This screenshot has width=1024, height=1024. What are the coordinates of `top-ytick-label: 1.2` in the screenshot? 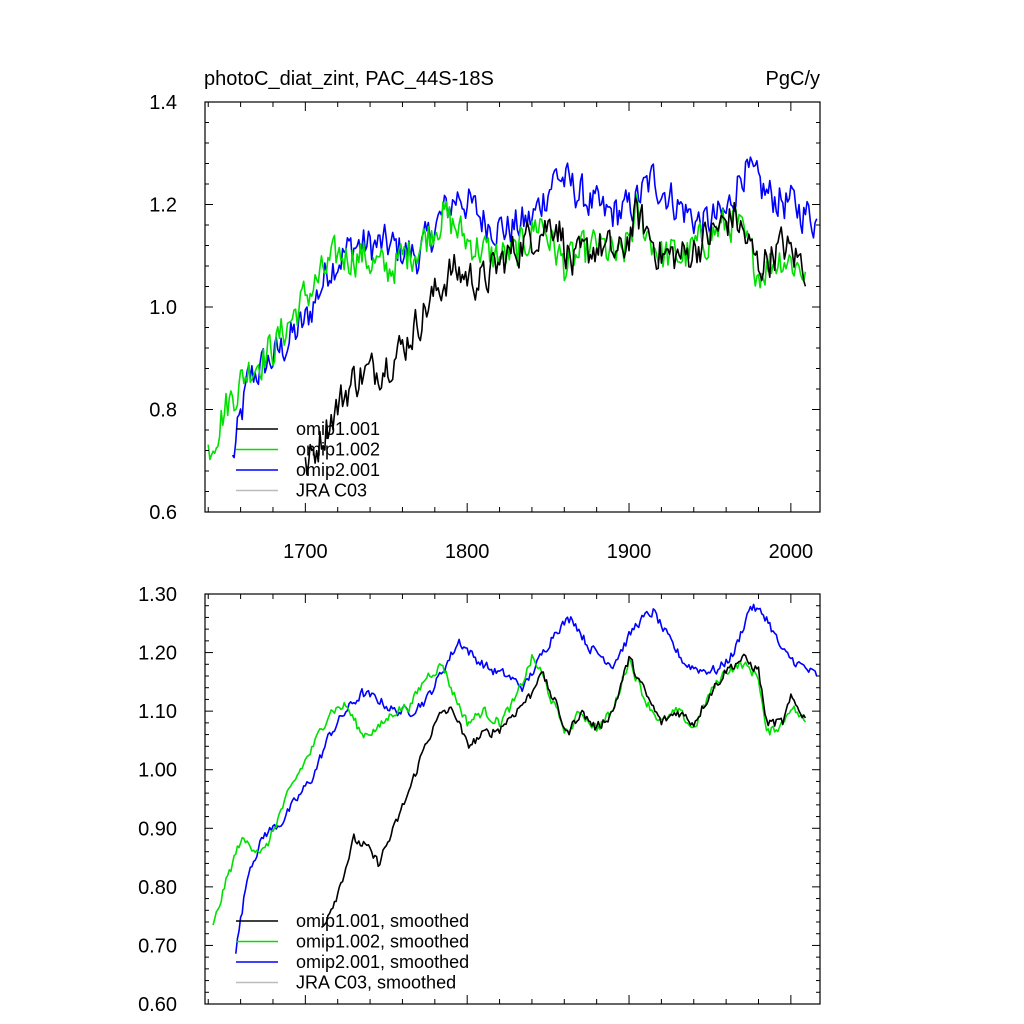 It's located at (163, 206).